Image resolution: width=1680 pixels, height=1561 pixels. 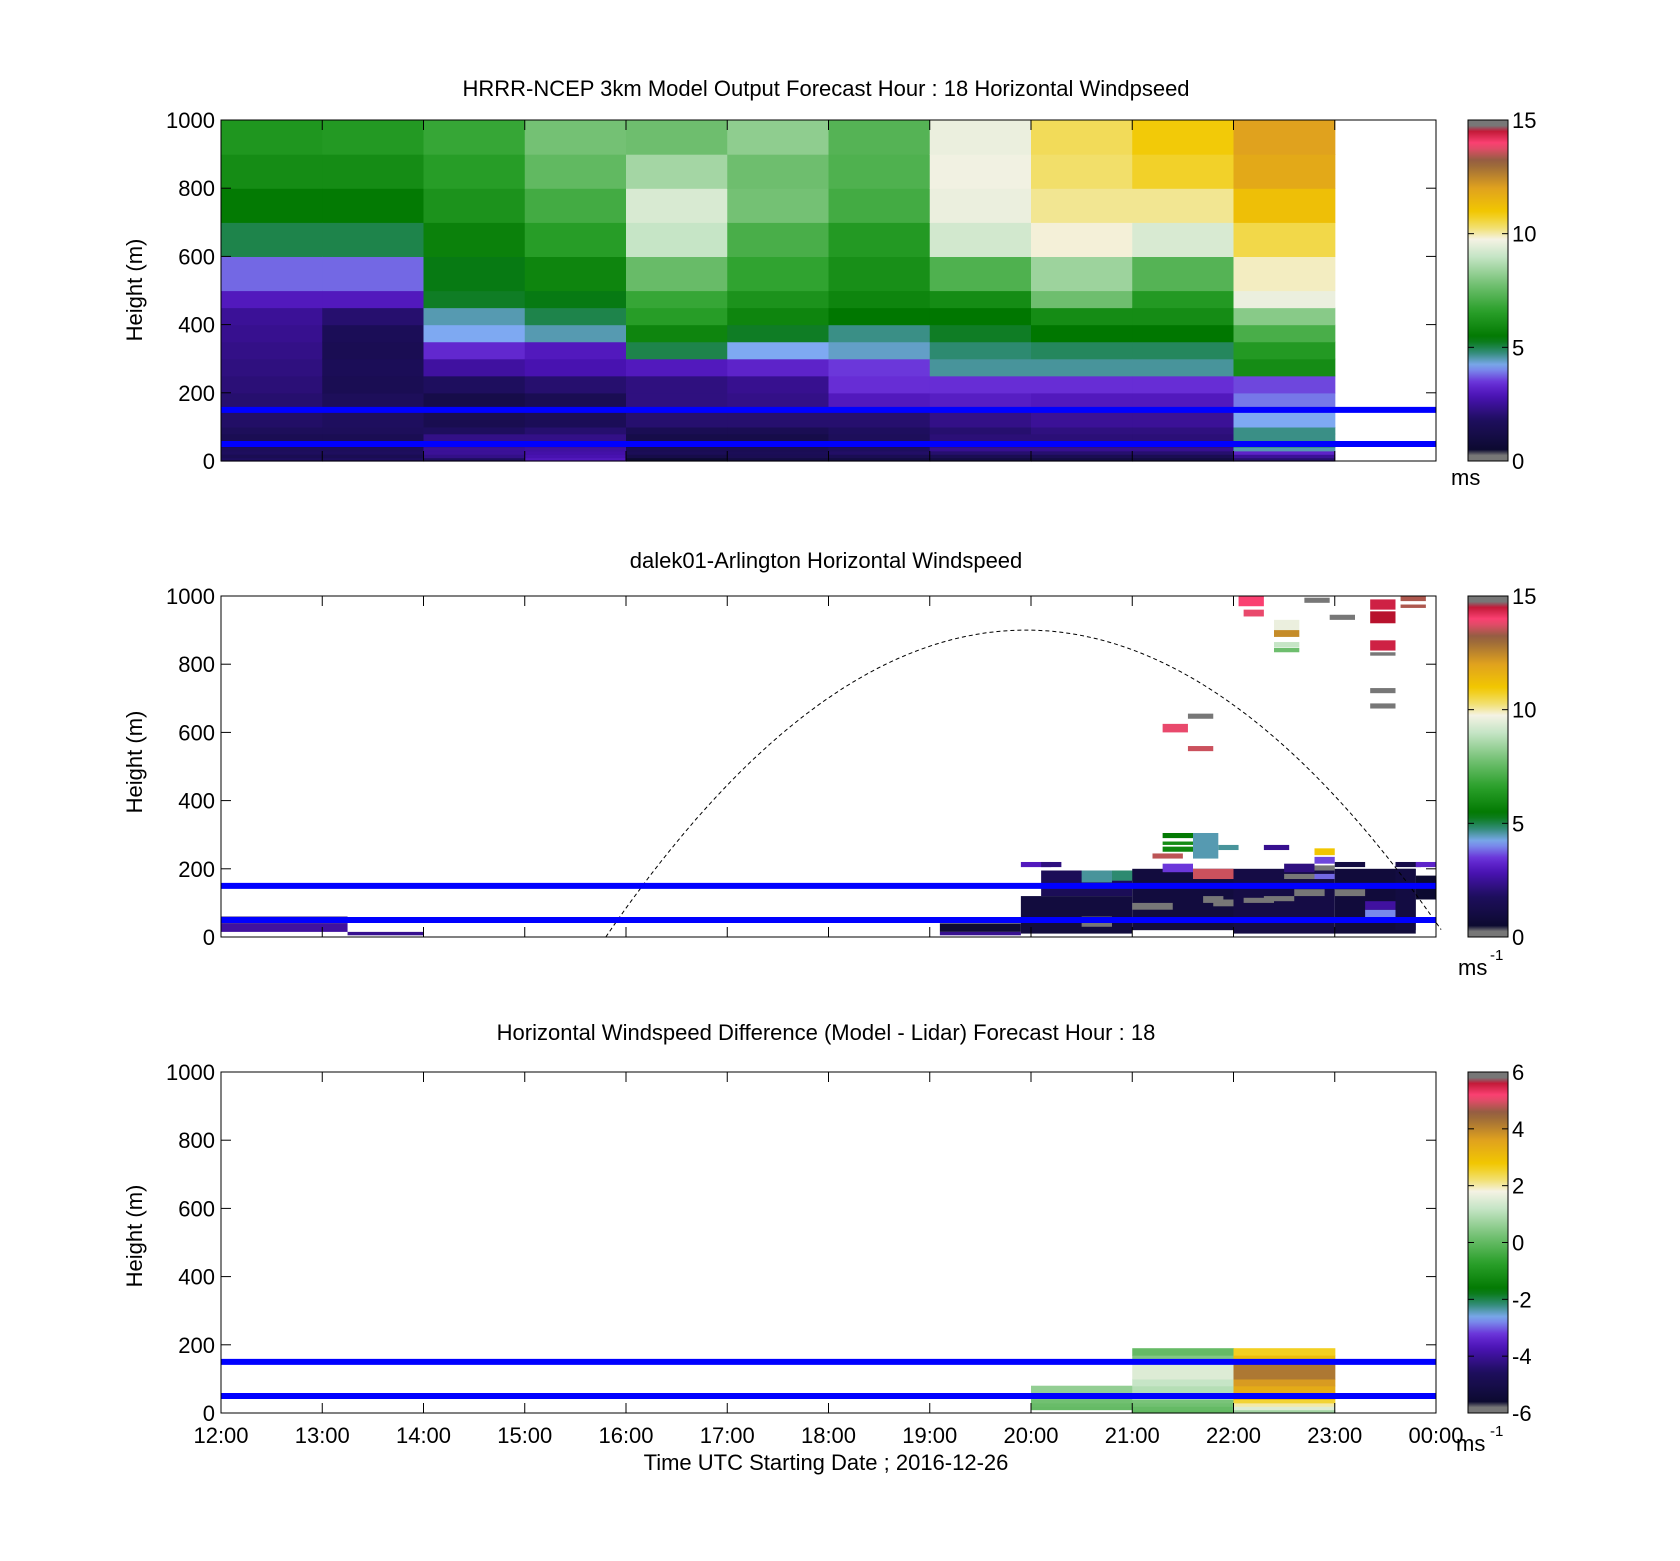 I want to click on y-tick-label: 1000, so click(x=190, y=596).